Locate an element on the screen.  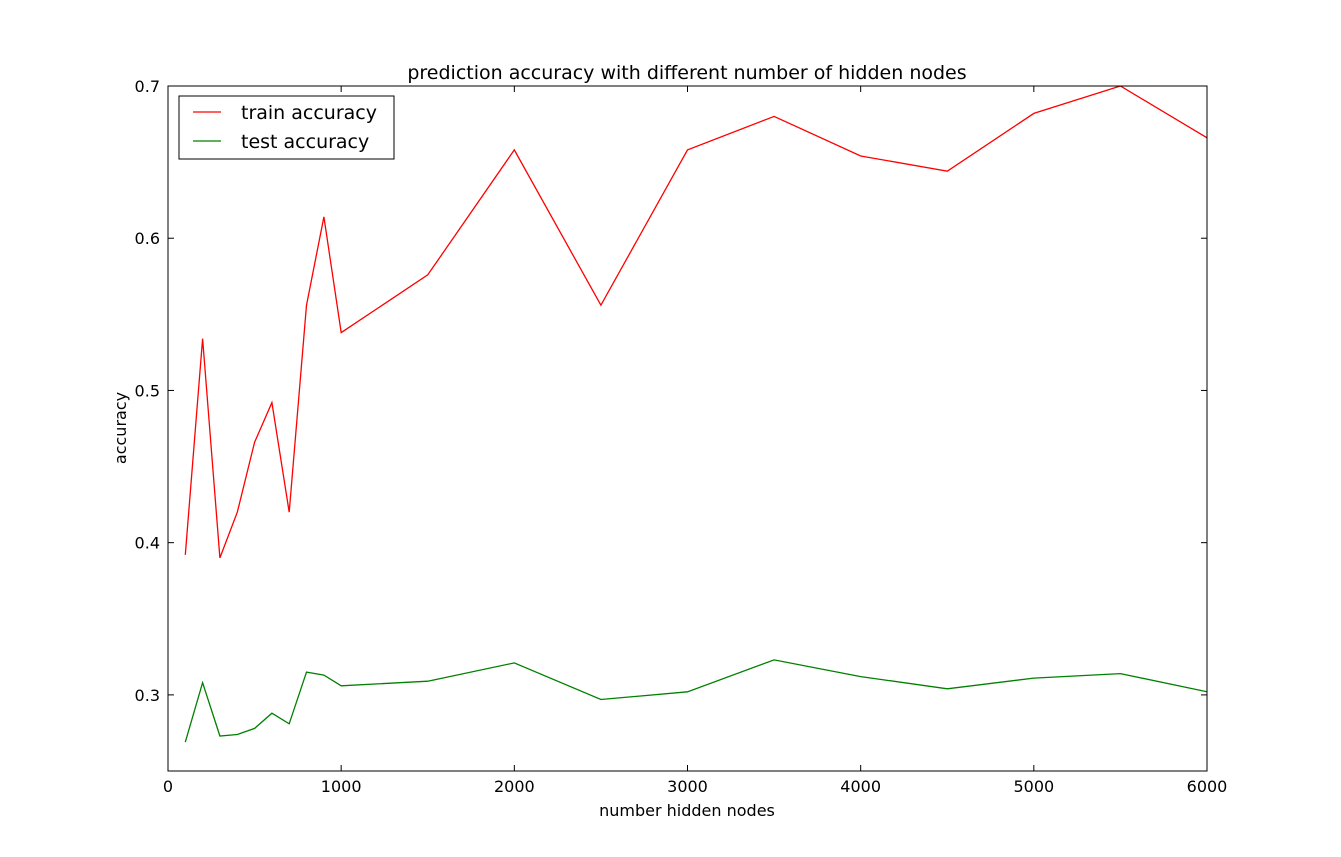
legend-label-train: train accuracy is located at coordinates (309, 113).